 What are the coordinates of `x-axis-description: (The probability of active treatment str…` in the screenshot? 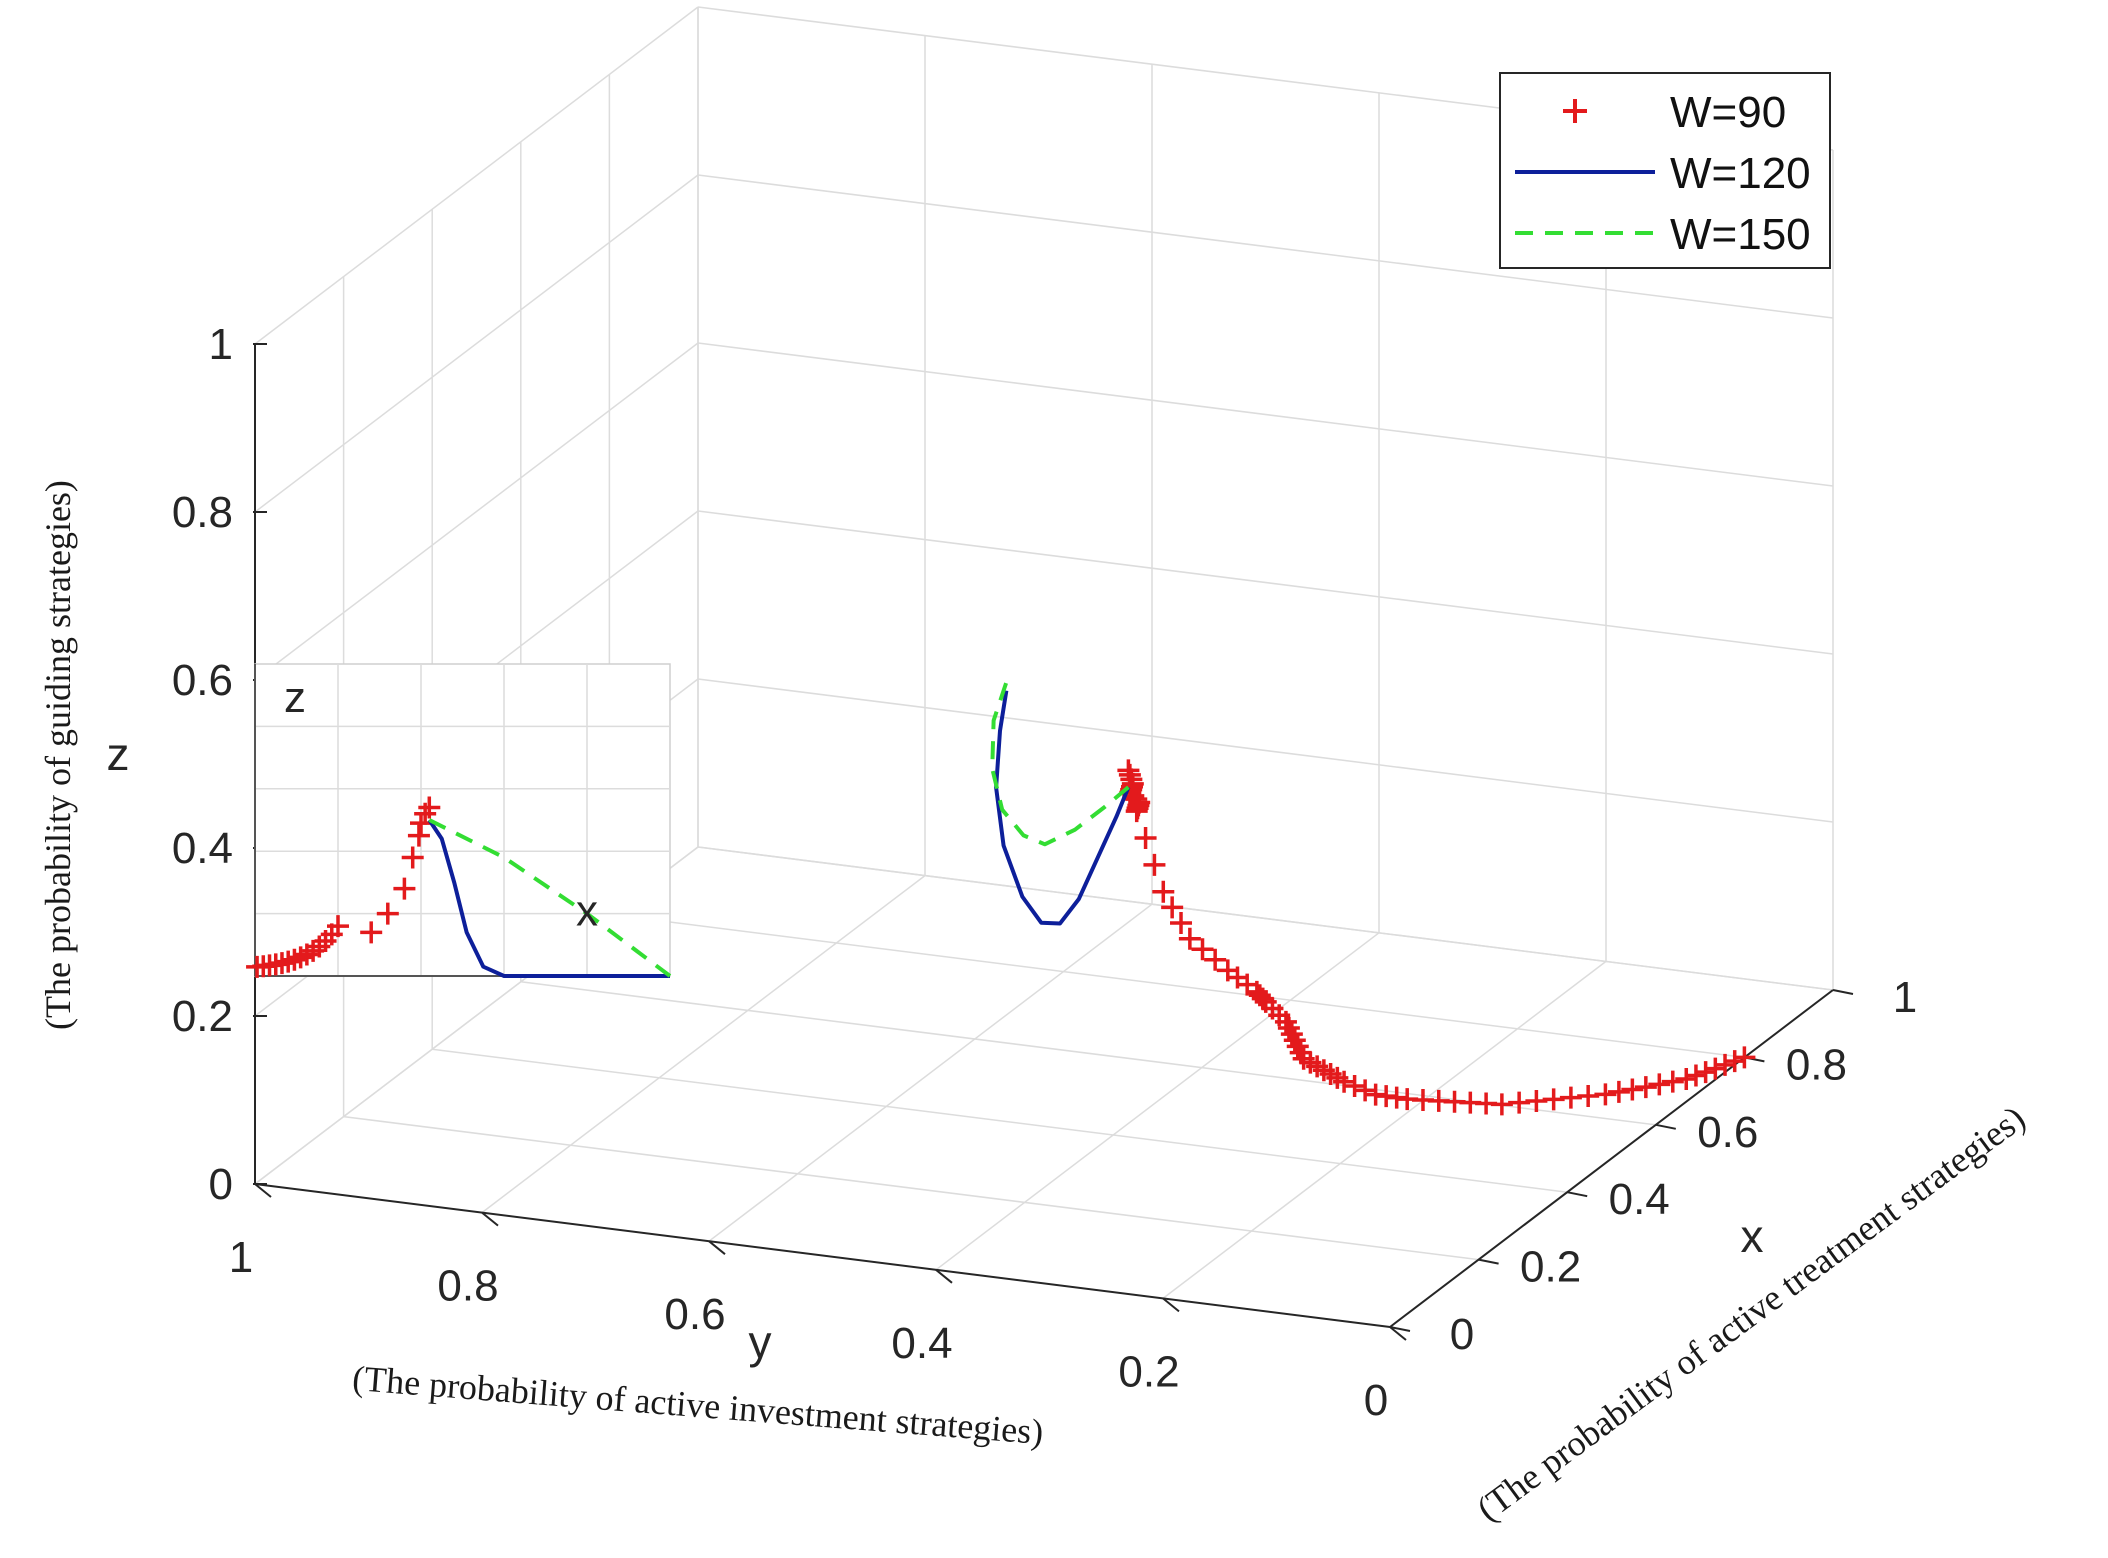 It's located at (1750, 1313).